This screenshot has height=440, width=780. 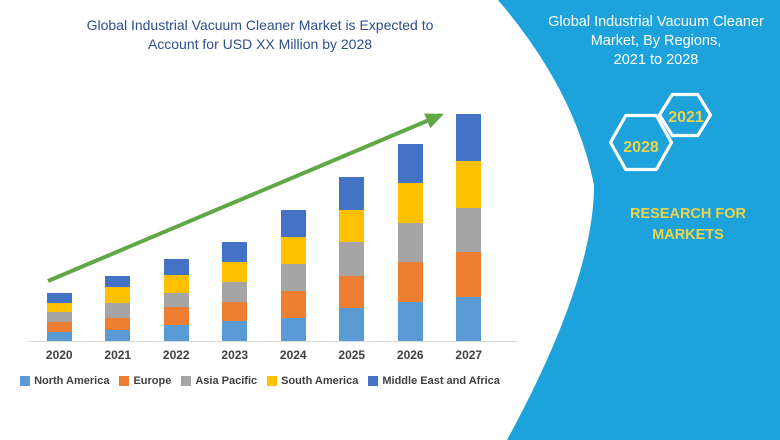 I want to click on sidebar-title-line: Market, By Regions,, so click(x=656, y=41).